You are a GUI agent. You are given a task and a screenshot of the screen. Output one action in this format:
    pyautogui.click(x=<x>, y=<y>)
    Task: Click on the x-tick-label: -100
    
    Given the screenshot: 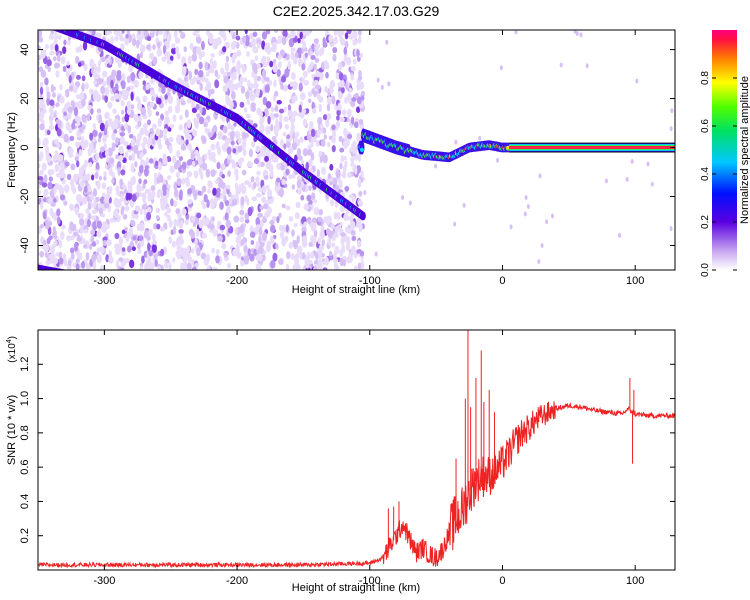 What is the action you would take?
    pyautogui.click(x=370, y=281)
    